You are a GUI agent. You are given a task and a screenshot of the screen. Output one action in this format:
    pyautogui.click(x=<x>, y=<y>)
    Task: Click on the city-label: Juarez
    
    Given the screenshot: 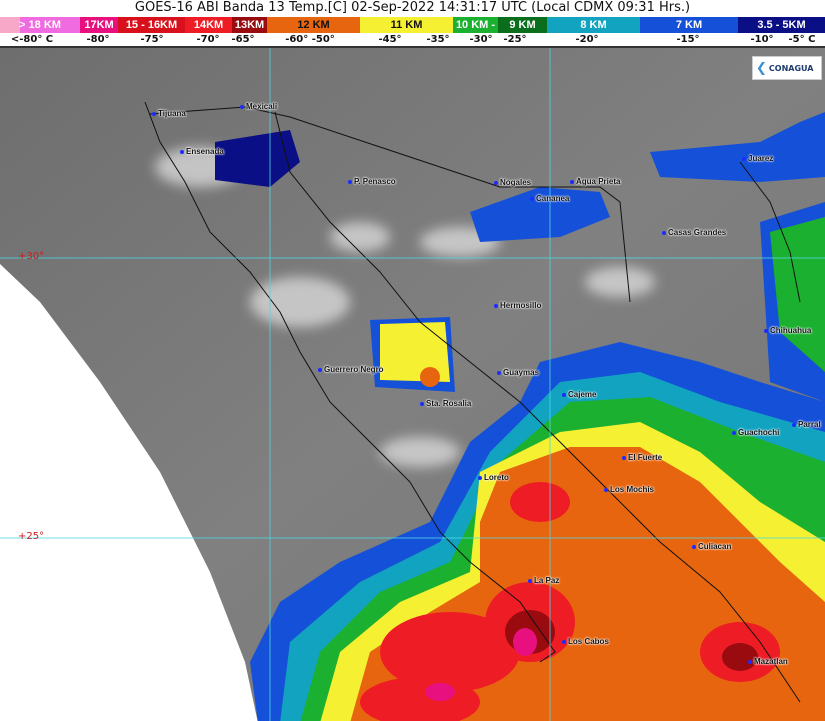 What is the action you would take?
    pyautogui.click(x=757, y=159)
    